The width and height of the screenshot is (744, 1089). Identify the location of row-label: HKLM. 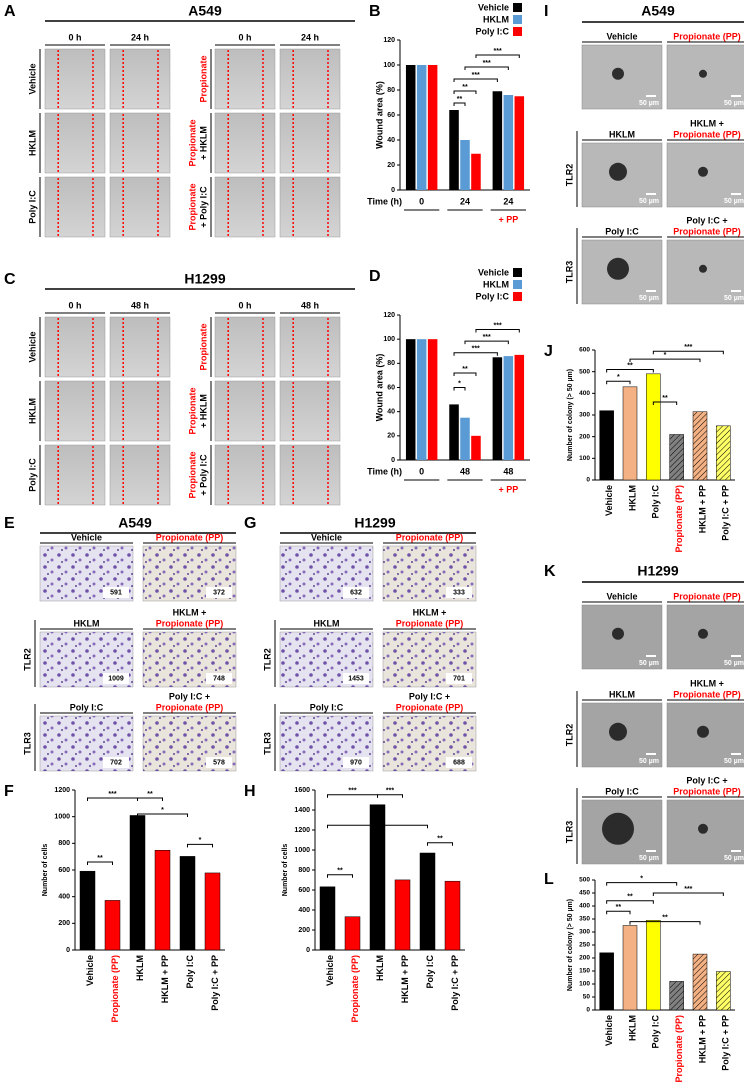
(32, 411).